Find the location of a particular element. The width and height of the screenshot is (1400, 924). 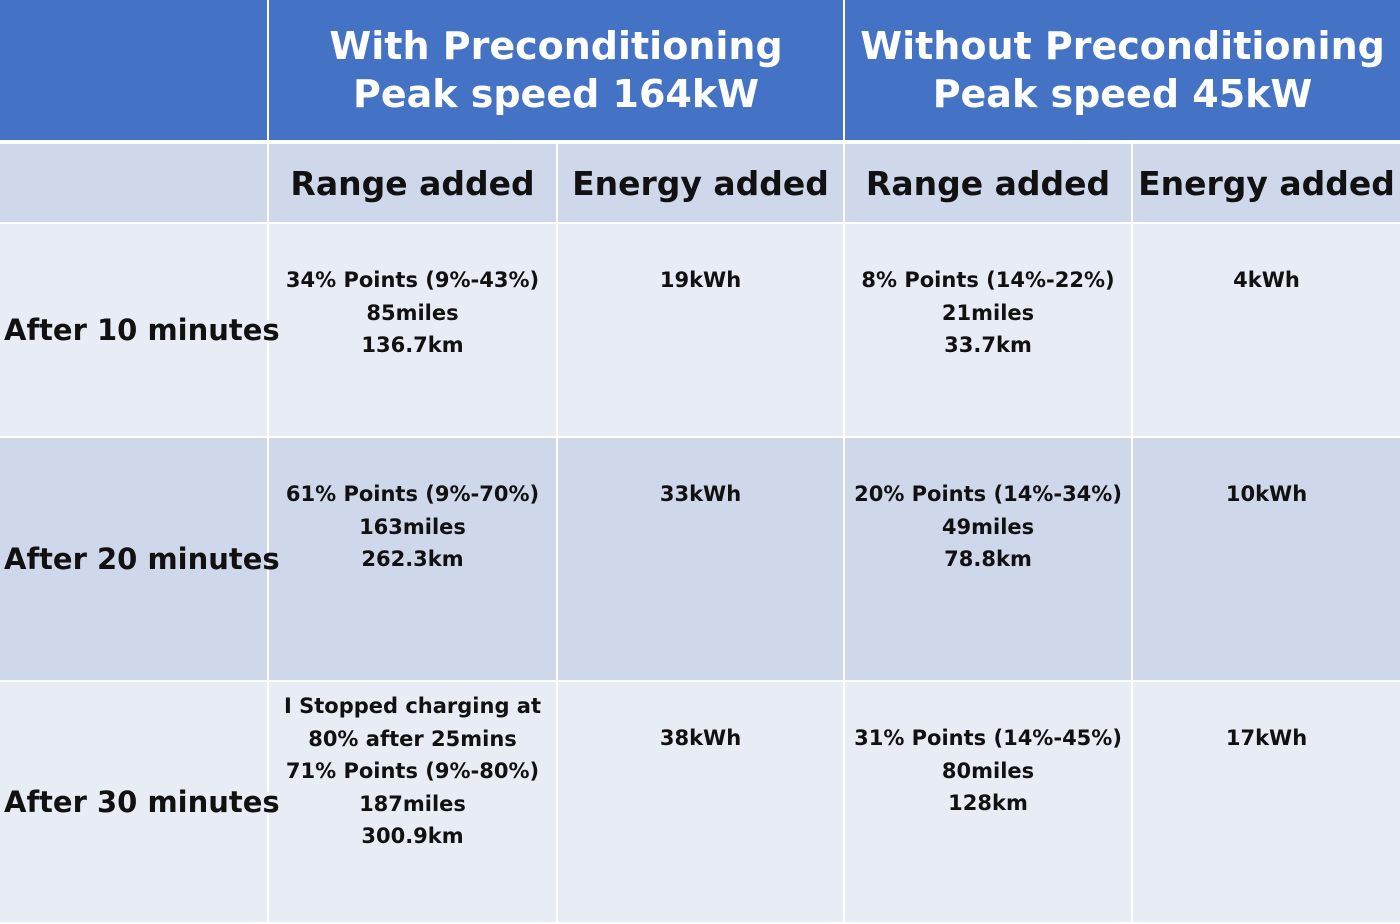

range-points: 34% Points (9%-43%) is located at coordinates (412, 280).